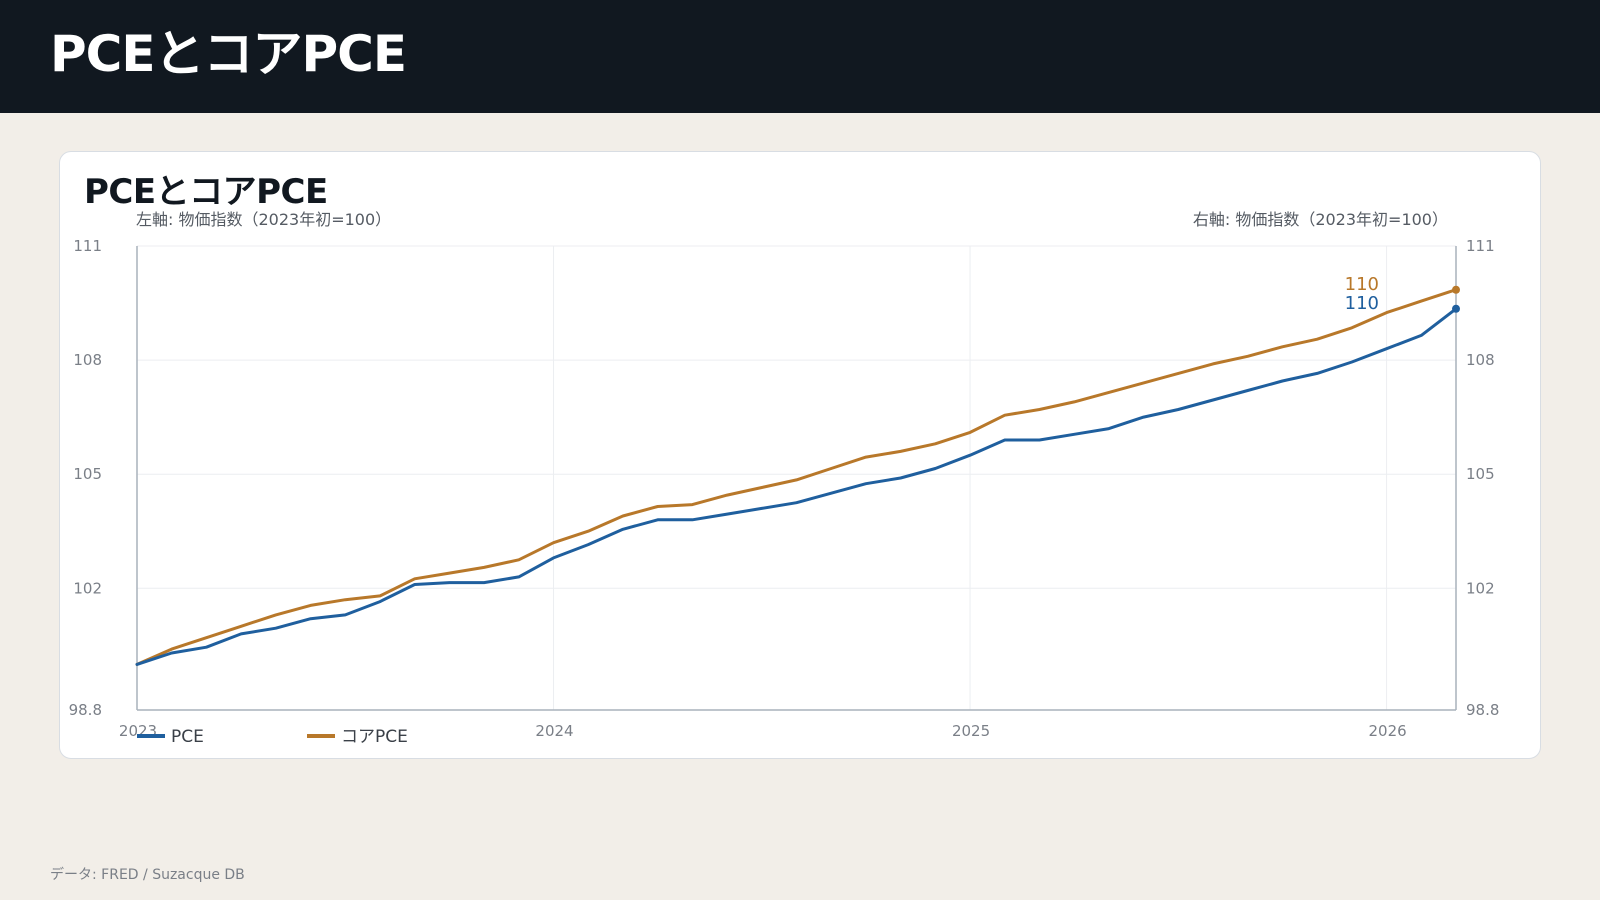  I want to click on y-tick-label-left: 105, so click(87, 474).